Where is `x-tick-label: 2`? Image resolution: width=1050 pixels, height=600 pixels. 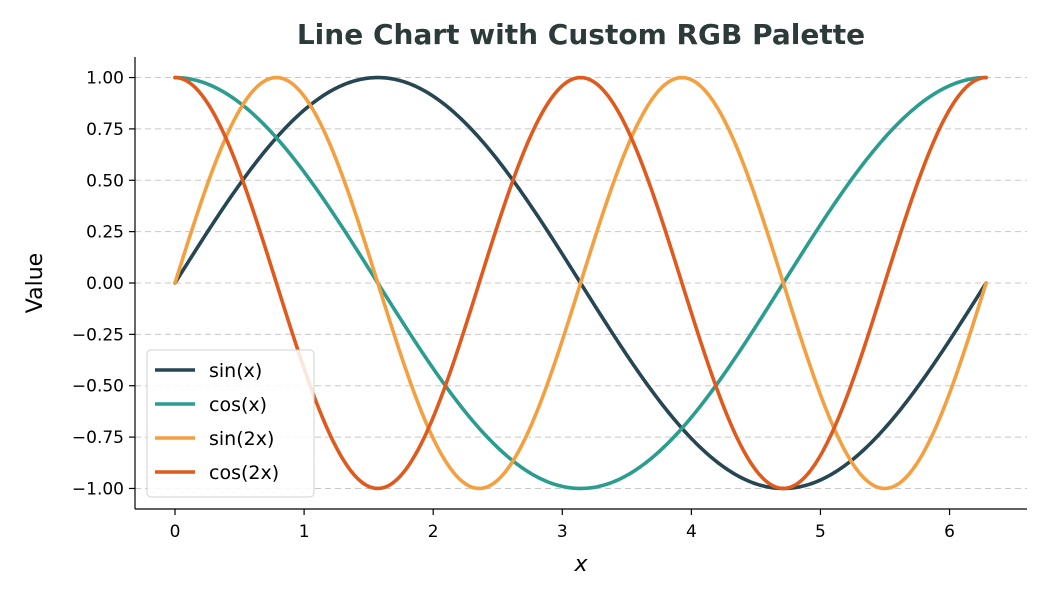
x-tick-label: 2 is located at coordinates (433, 532).